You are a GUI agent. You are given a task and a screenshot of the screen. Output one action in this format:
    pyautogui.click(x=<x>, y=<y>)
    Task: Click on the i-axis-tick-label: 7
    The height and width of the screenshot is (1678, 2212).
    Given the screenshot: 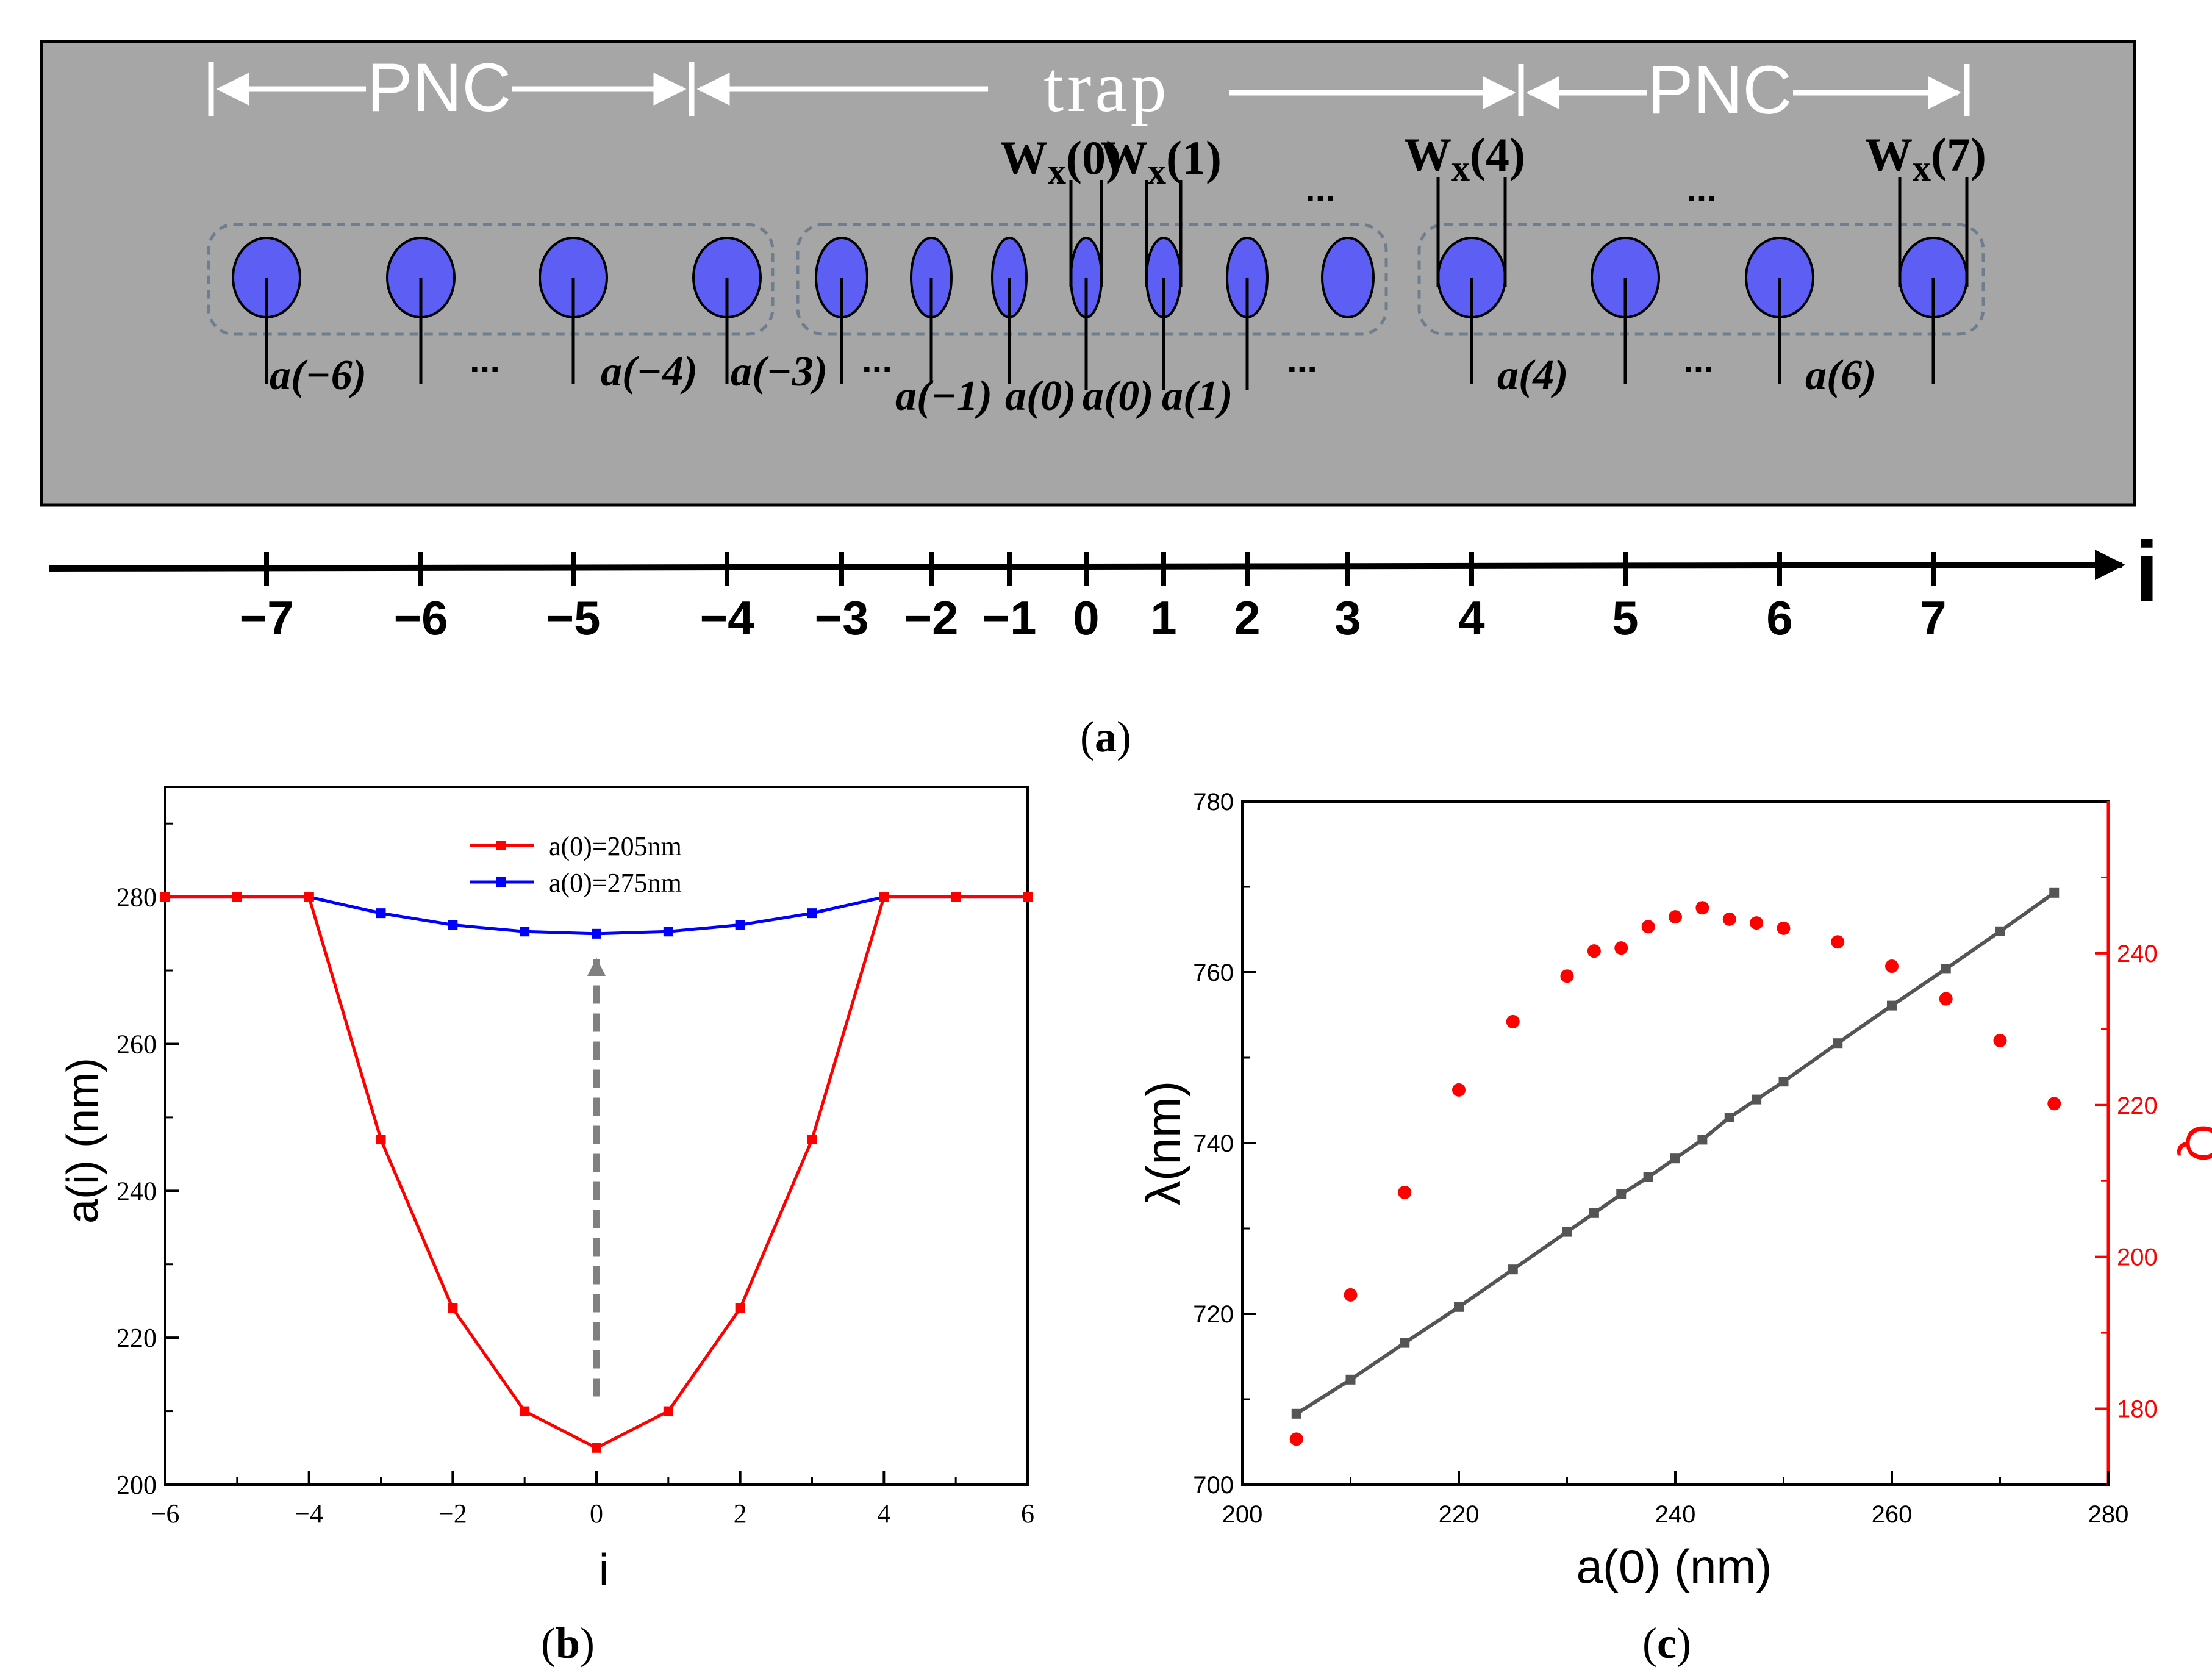 What is the action you would take?
    pyautogui.click(x=1933, y=618)
    